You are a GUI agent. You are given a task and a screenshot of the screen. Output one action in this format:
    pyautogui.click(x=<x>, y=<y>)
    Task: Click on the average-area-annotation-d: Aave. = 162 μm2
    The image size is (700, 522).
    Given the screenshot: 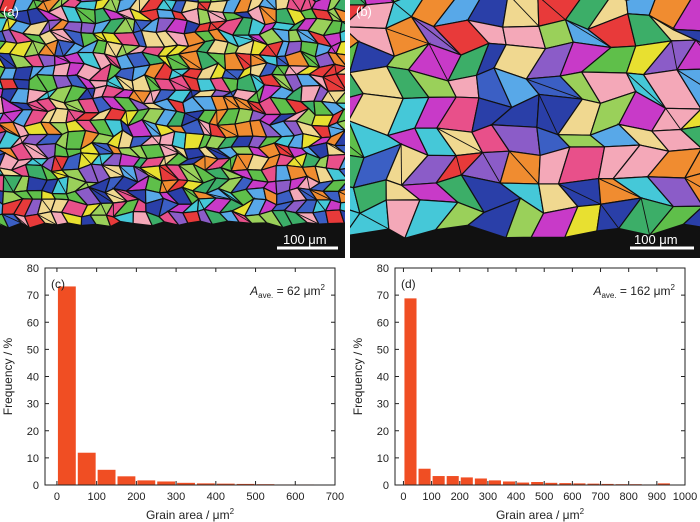 What is the action you would take?
    pyautogui.click(x=633, y=291)
    